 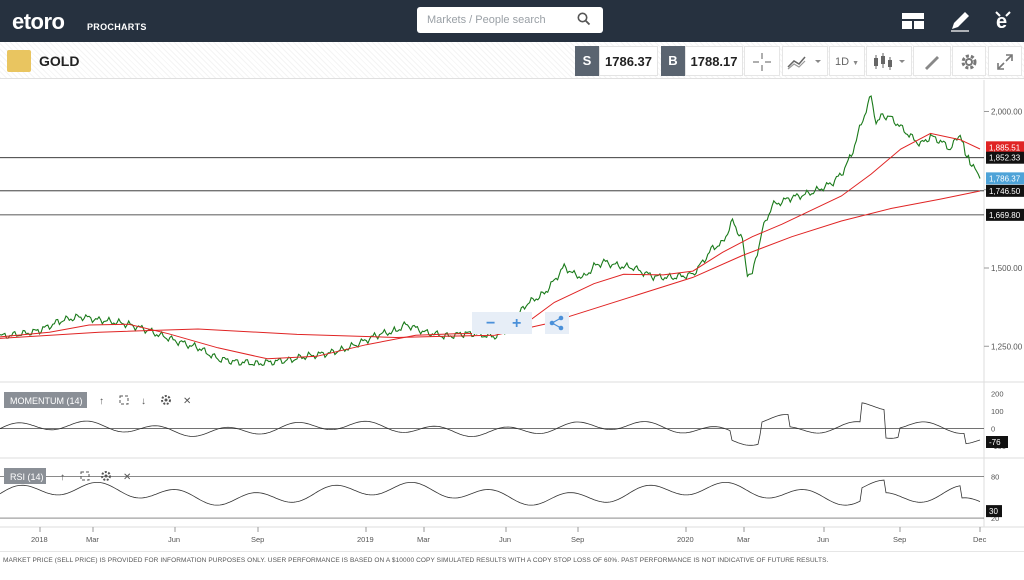 I want to click on price-label-text: 1,746.50, so click(x=1005, y=191).